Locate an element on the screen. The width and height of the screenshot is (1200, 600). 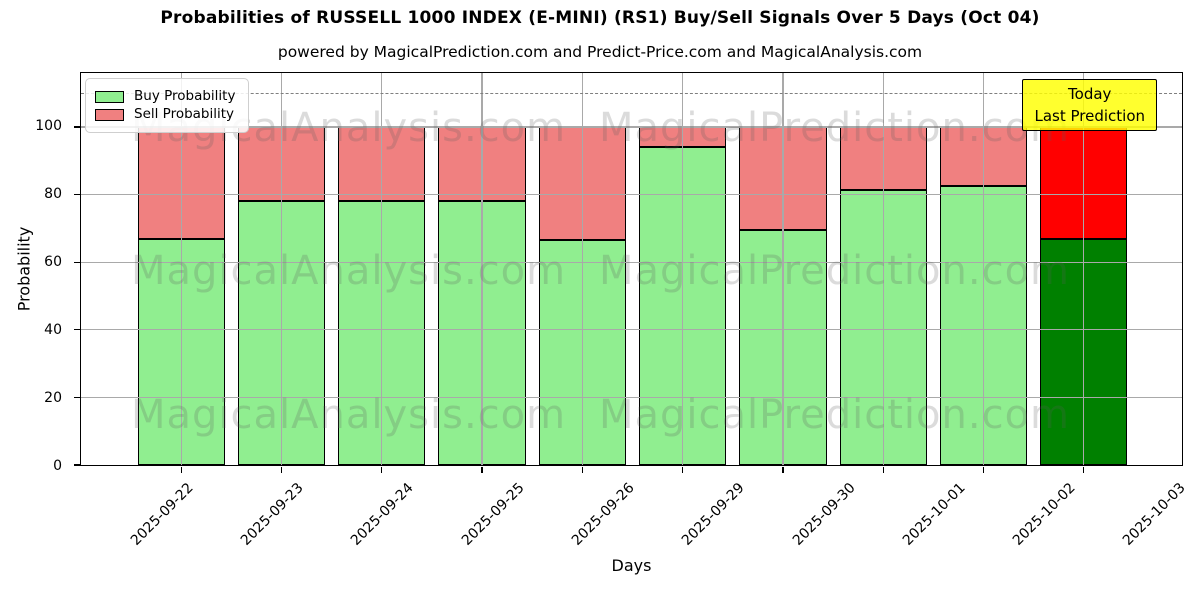
x-tick-label: 2025-09-23 is located at coordinates (272, 514).